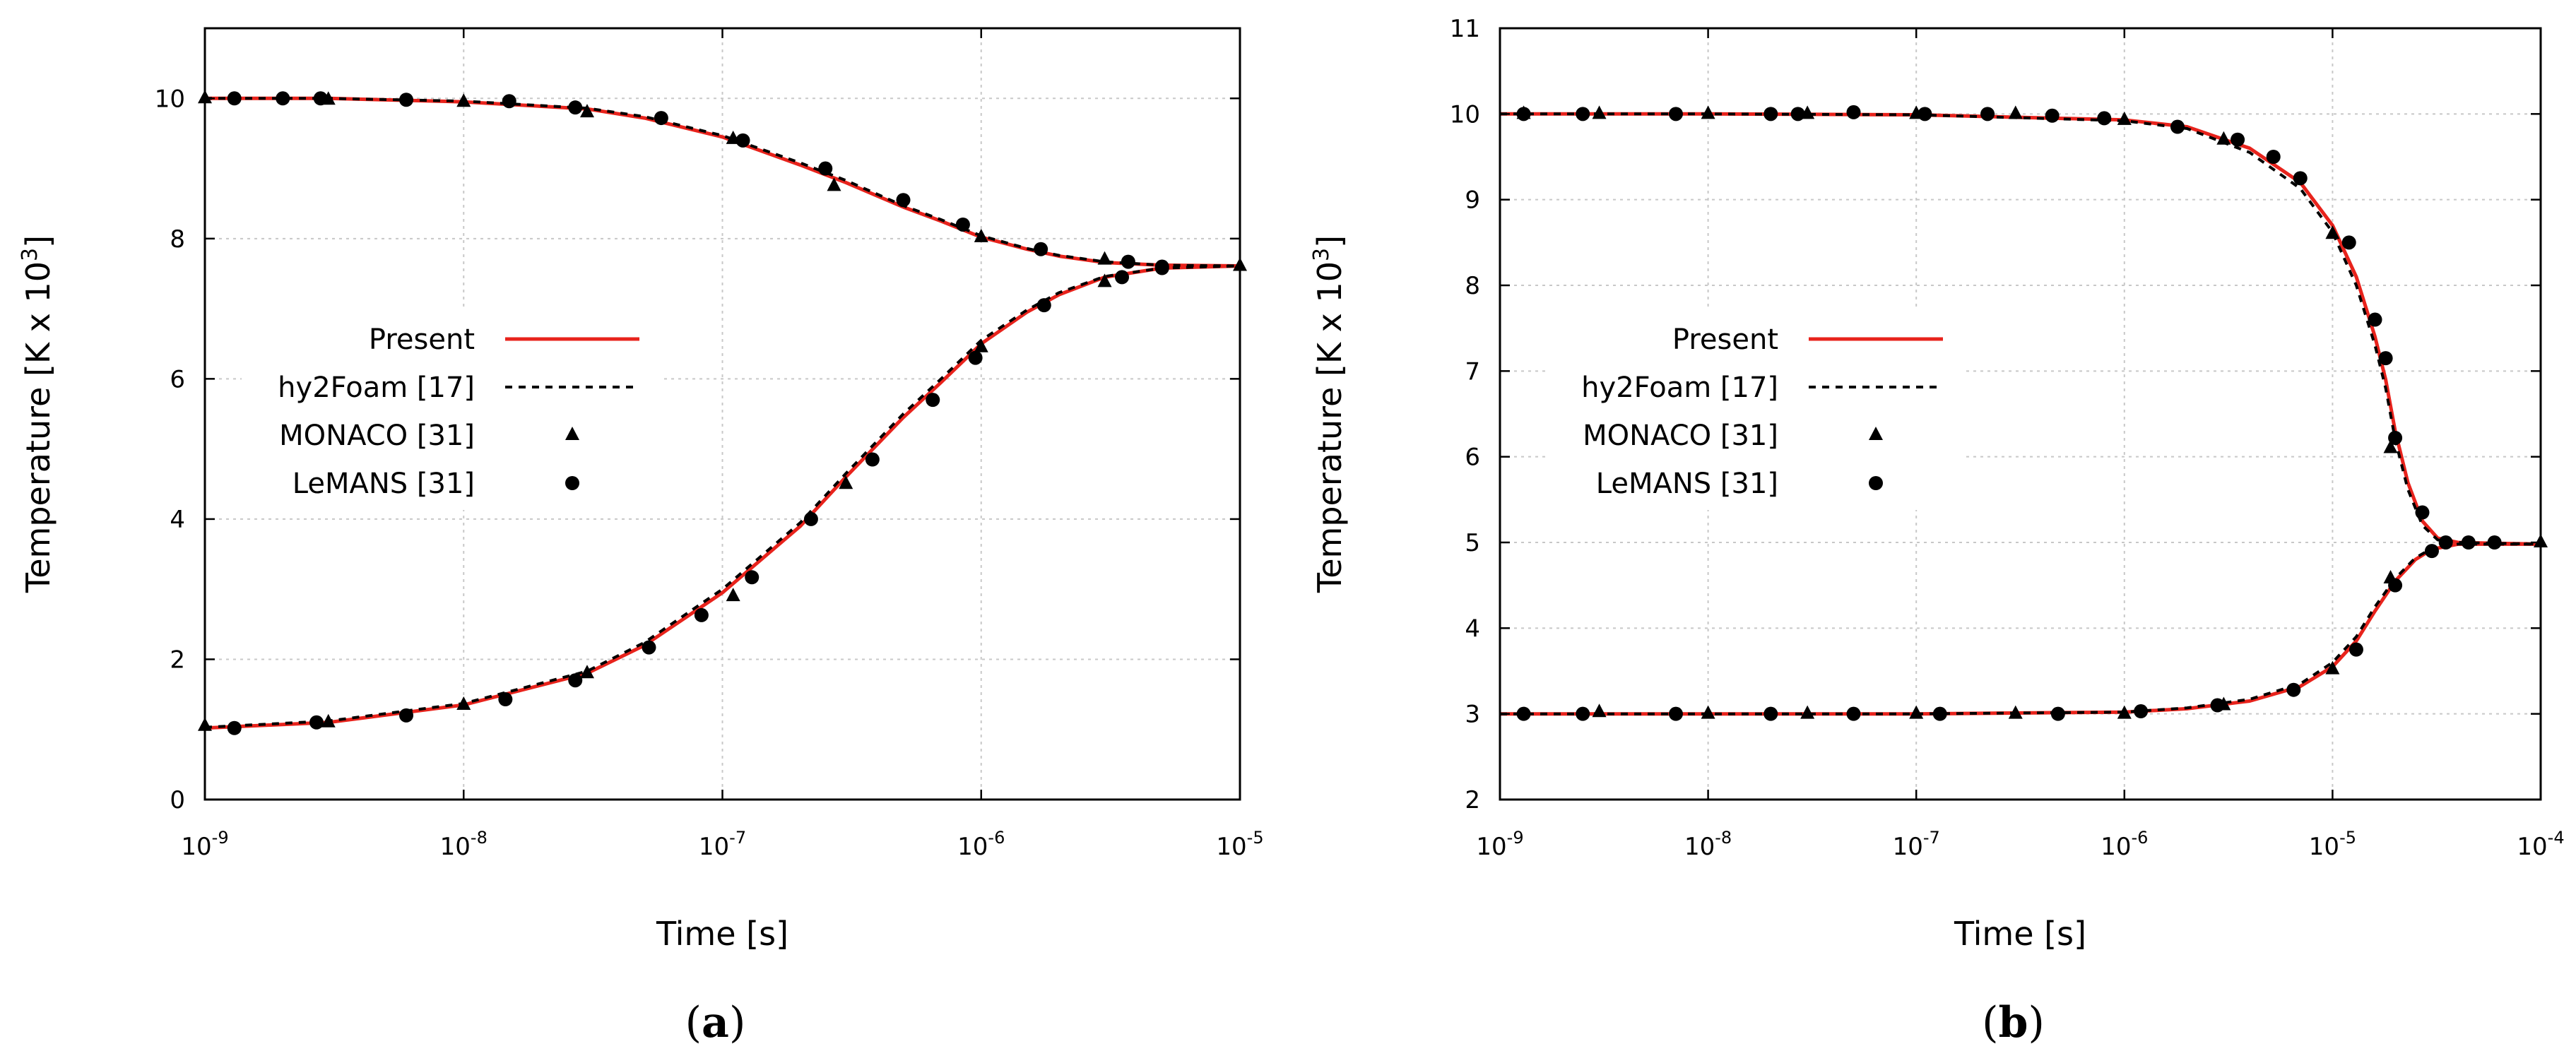 Image resolution: width=2576 pixels, height=1063 pixels. Describe the element at coordinates (715, 1022) in the screenshot. I see `caption-letter: a` at that location.